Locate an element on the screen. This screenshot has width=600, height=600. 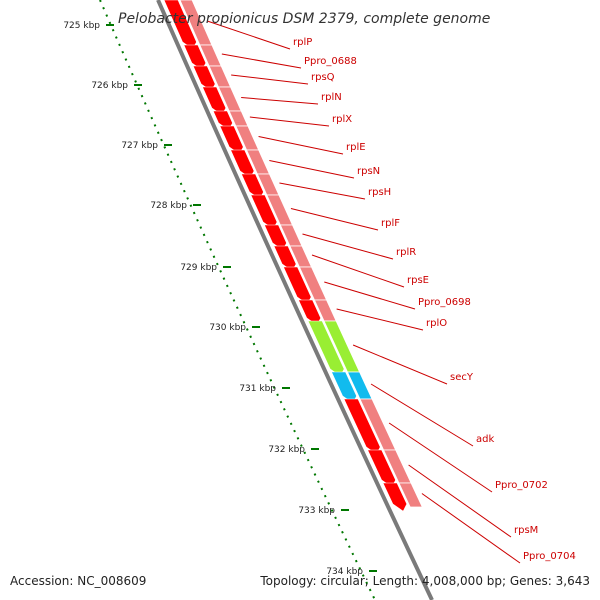
gene-label: secY is located at coordinates (462, 377).